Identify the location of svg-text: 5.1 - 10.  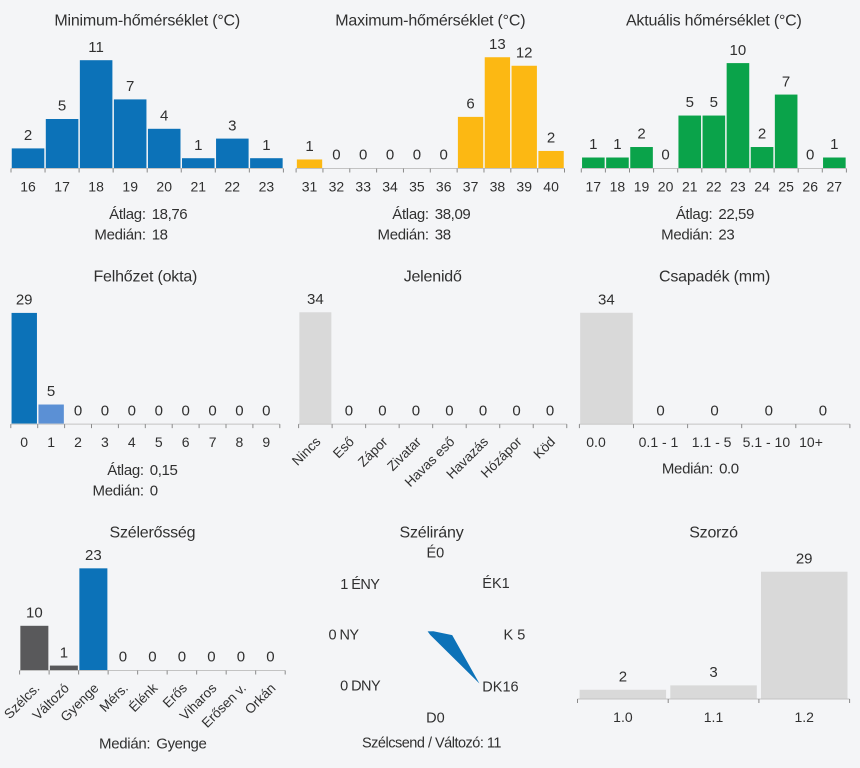
(767, 442).